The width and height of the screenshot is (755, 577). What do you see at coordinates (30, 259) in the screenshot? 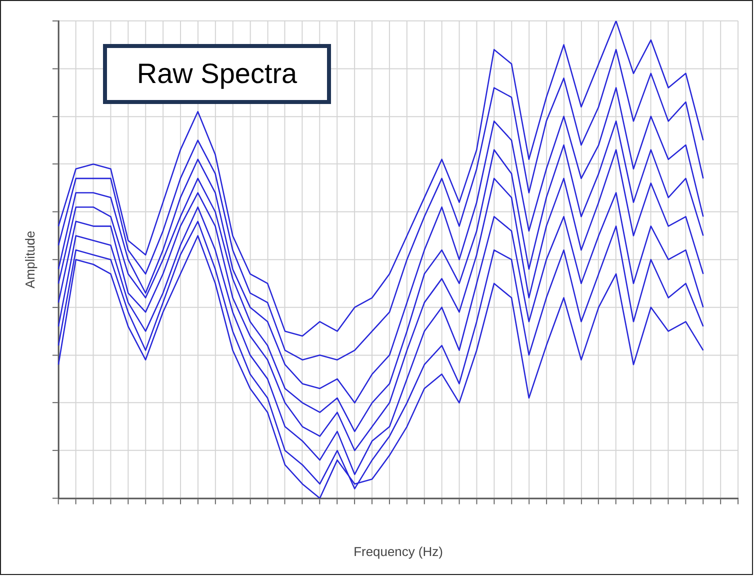
I see `y-axis-title: Amplitude` at bounding box center [30, 259].